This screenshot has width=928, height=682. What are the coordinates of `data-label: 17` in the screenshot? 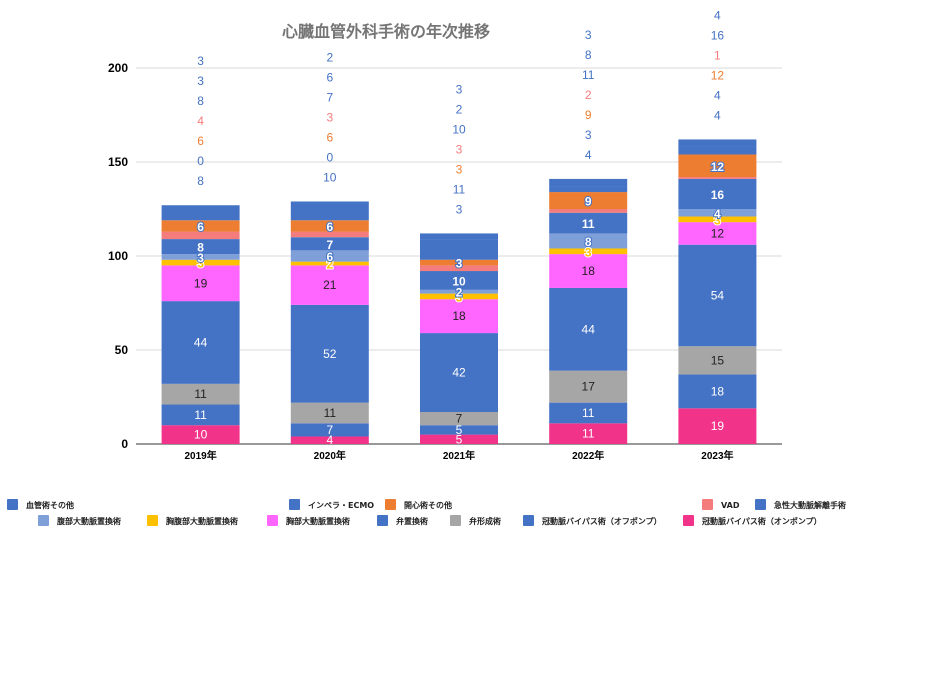 It's located at (589, 387).